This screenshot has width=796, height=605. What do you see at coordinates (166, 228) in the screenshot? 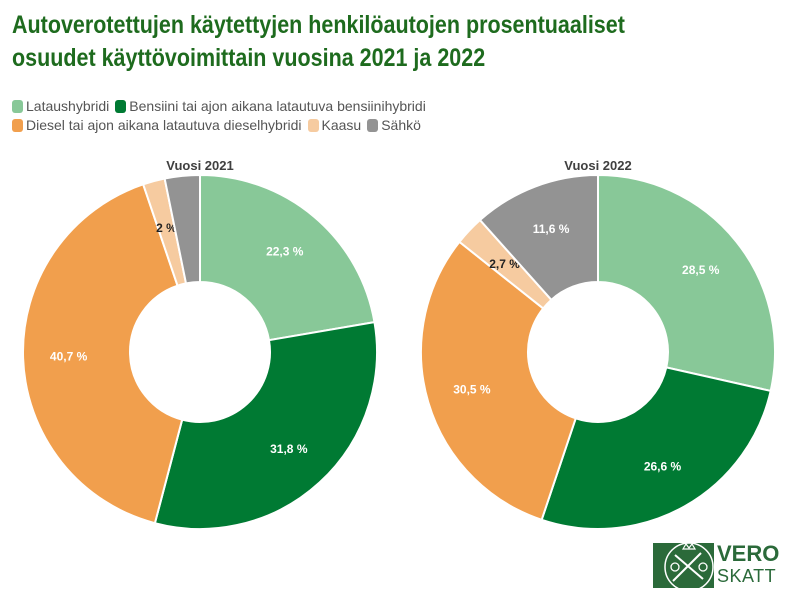
I see `data-label-kaasu: 2 %` at bounding box center [166, 228].